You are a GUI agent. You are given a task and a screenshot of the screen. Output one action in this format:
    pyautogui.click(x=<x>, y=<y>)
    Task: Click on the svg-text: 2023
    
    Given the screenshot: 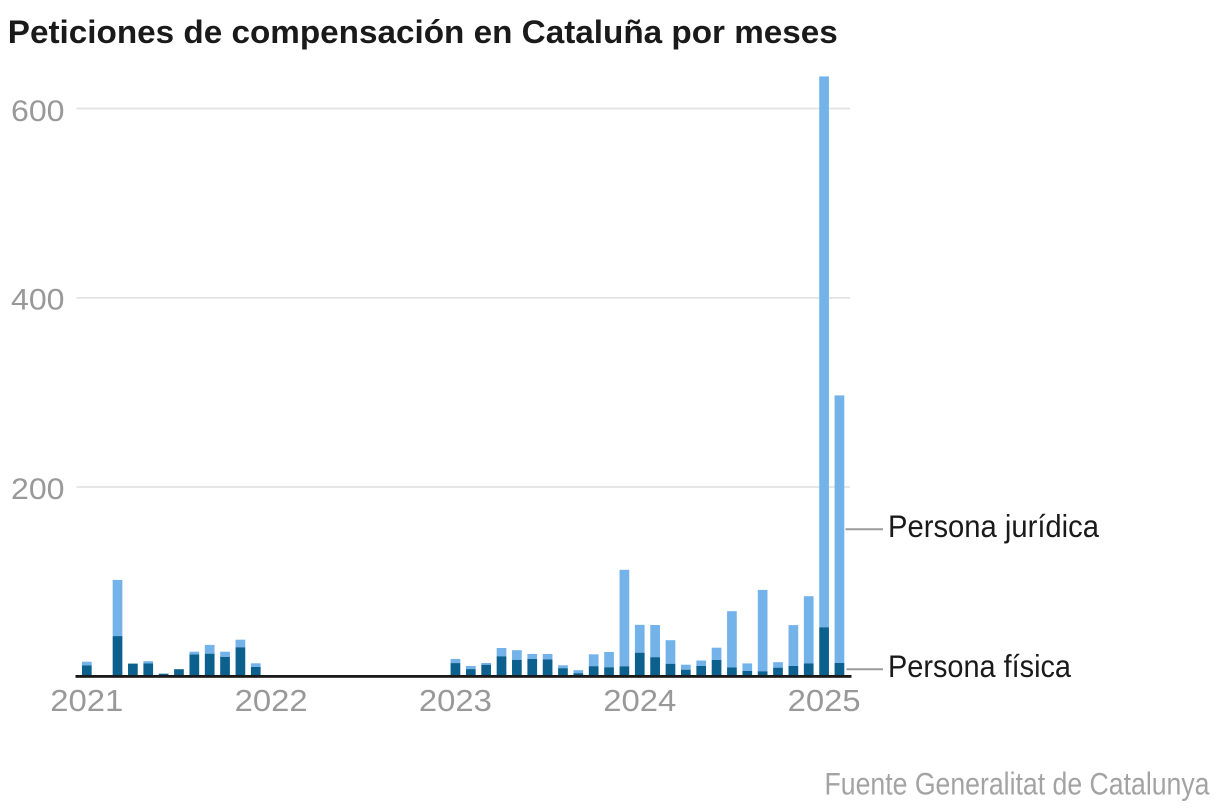 What is the action you would take?
    pyautogui.click(x=455, y=701)
    